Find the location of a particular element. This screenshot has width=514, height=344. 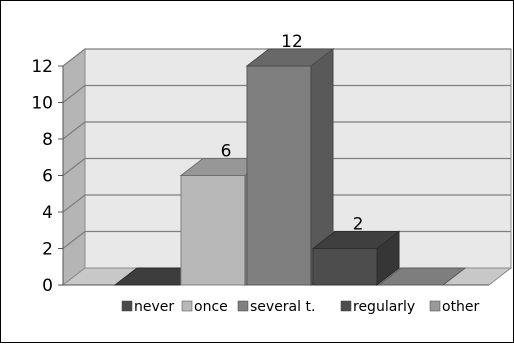

legend-item: never is located at coordinates (147, 307).